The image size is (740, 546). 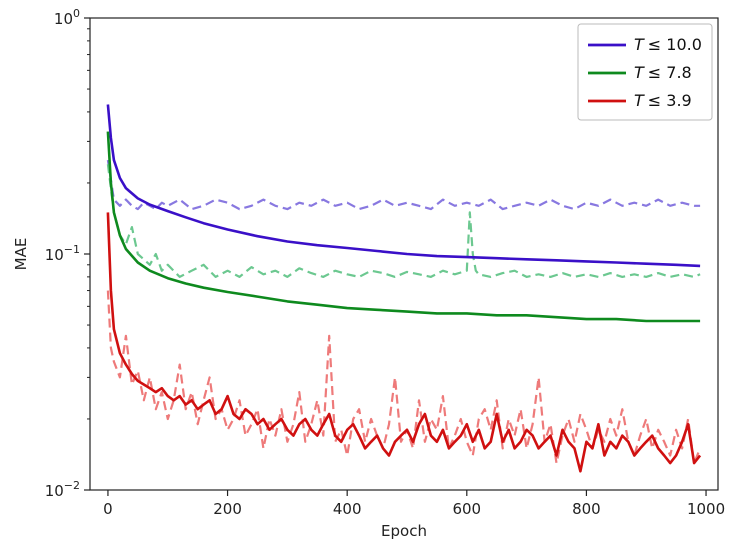 I want to click on legend-label: T ≤ 7.8, so click(x=663, y=72).